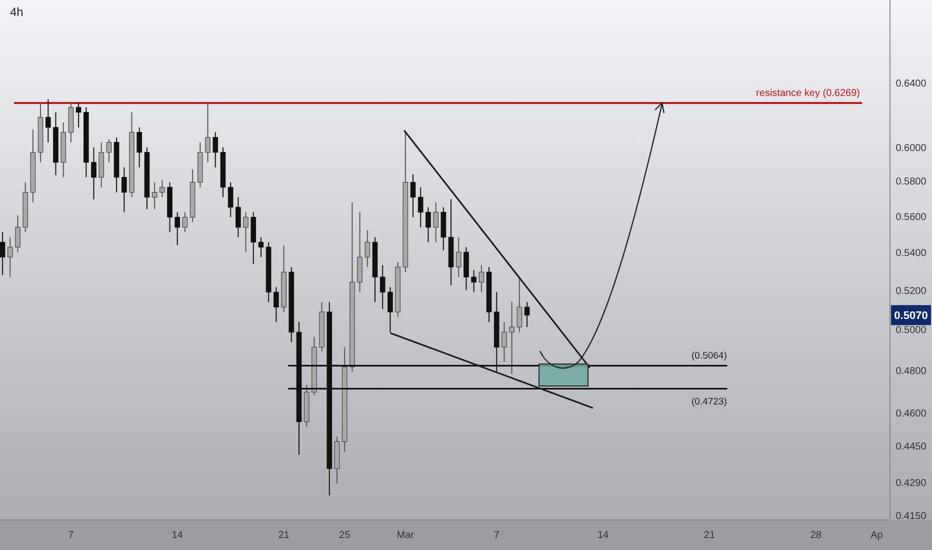 The width and height of the screenshot is (932, 550). What do you see at coordinates (17, 12) in the screenshot?
I see `chart-title: 4h` at bounding box center [17, 12].